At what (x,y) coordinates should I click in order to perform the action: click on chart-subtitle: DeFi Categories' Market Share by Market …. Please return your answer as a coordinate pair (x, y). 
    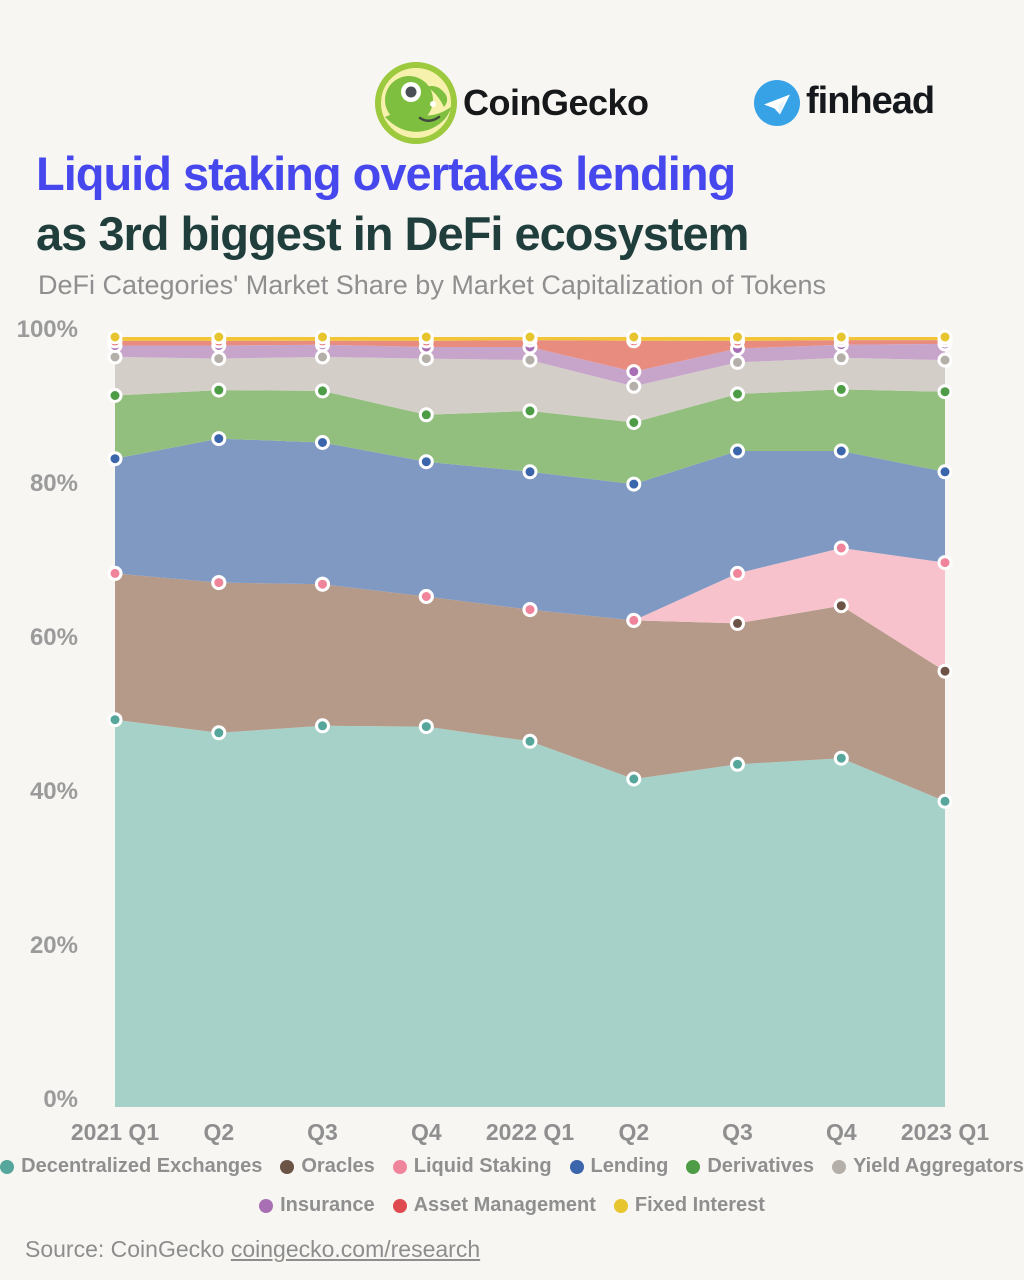
    Looking at the image, I should click on (432, 285).